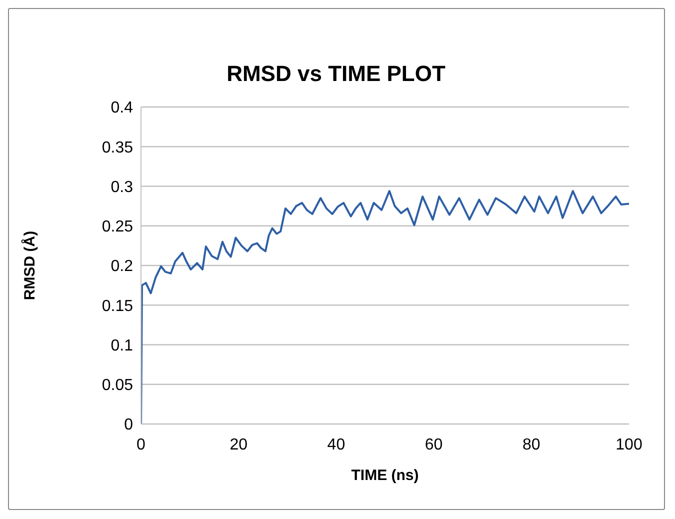 The height and width of the screenshot is (519, 675). Describe the element at coordinates (433, 445) in the screenshot. I see `x-tick-label: 60` at that location.